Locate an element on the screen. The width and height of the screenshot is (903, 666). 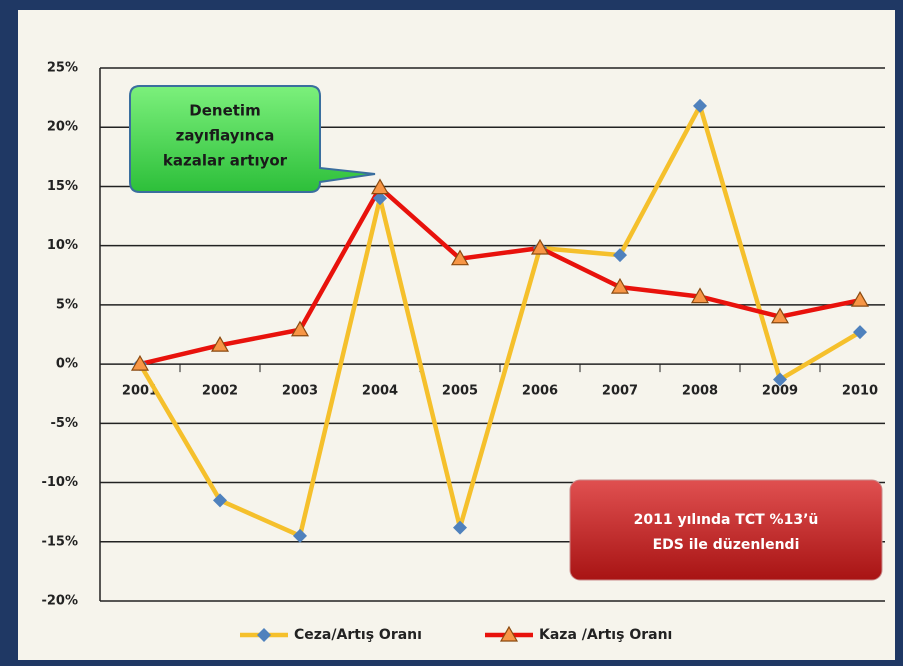
x-tick-label: 2006 is located at coordinates (540, 391).